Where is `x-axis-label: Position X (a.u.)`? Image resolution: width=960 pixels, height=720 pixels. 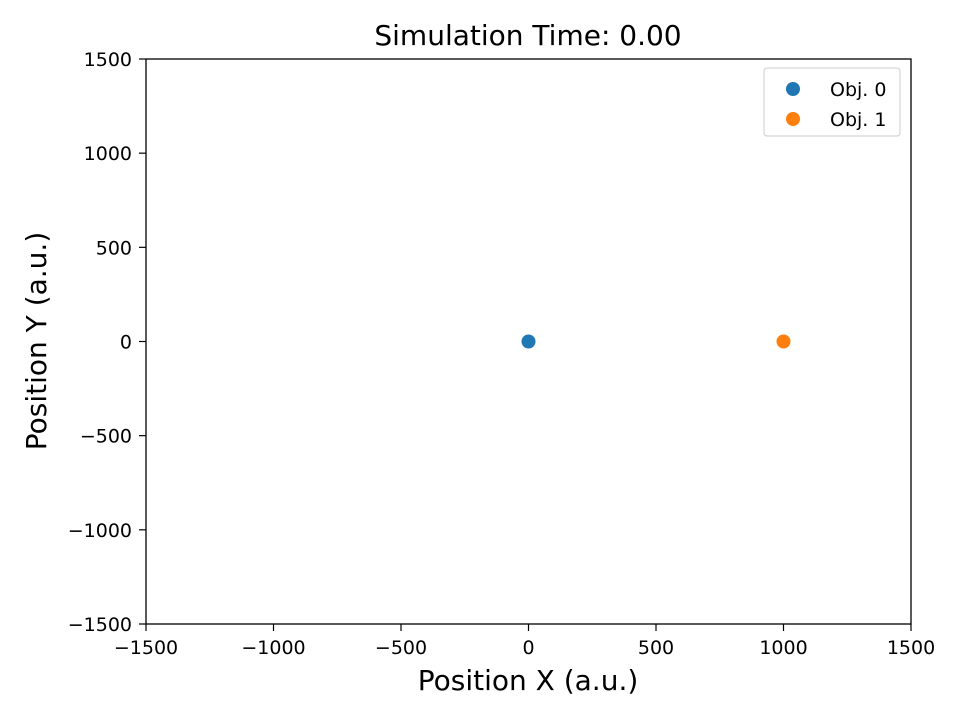
x-axis-label: Position X (a.u.) is located at coordinates (528, 680).